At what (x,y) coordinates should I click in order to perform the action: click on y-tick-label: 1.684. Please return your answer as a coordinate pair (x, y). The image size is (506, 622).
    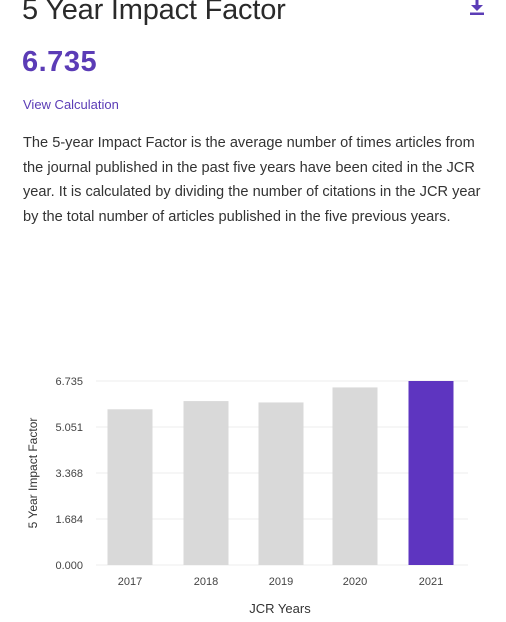
    Looking at the image, I should click on (69, 520).